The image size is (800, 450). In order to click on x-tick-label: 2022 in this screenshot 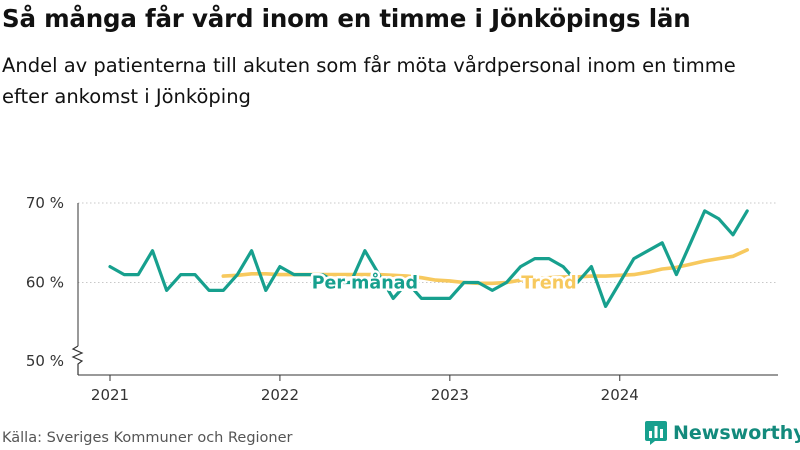, I will do `click(280, 395)`.